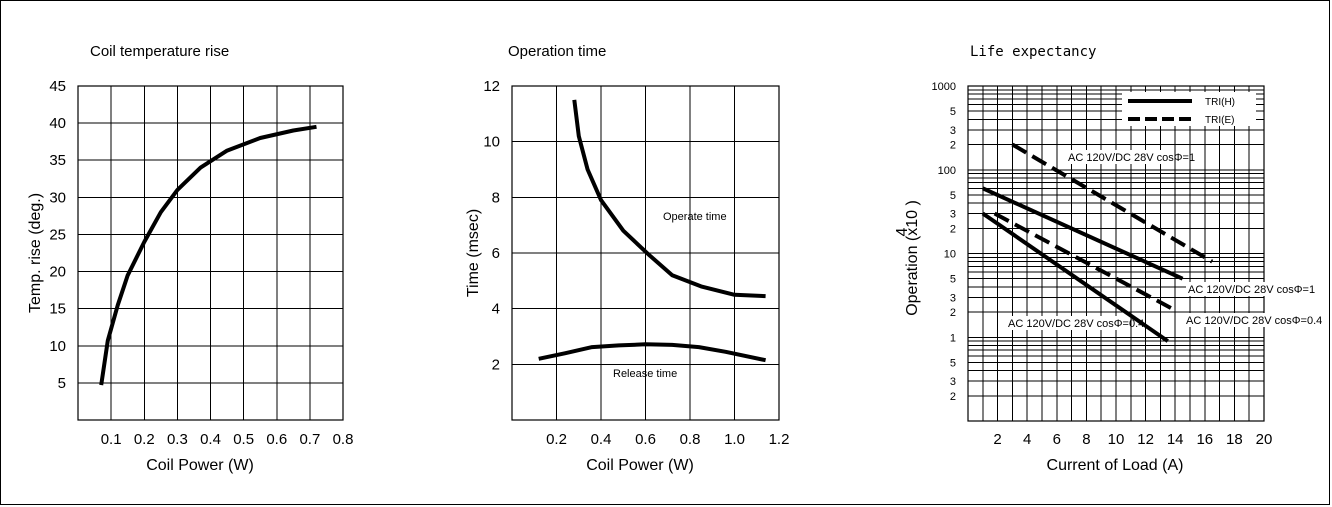 This screenshot has width=1332, height=507. What do you see at coordinates (1145, 439) in the screenshot?
I see `chart3-x-tick-label: 12` at bounding box center [1145, 439].